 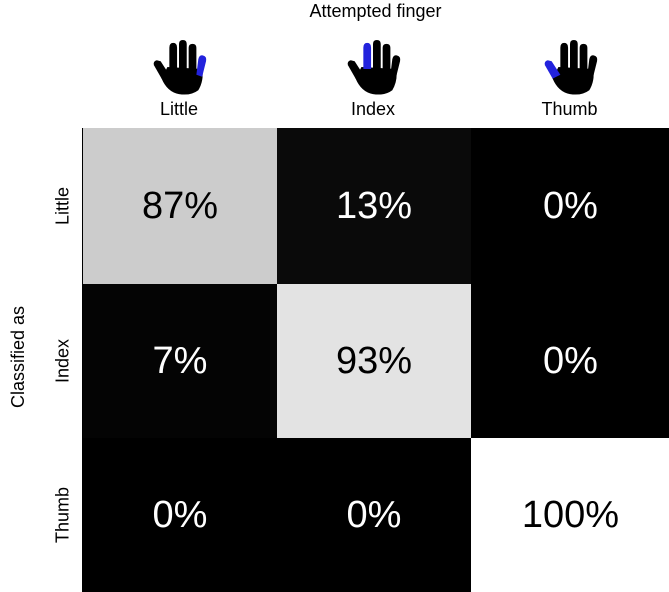 What do you see at coordinates (570, 361) in the screenshot?
I see `cell-index-thumb: 0%` at bounding box center [570, 361].